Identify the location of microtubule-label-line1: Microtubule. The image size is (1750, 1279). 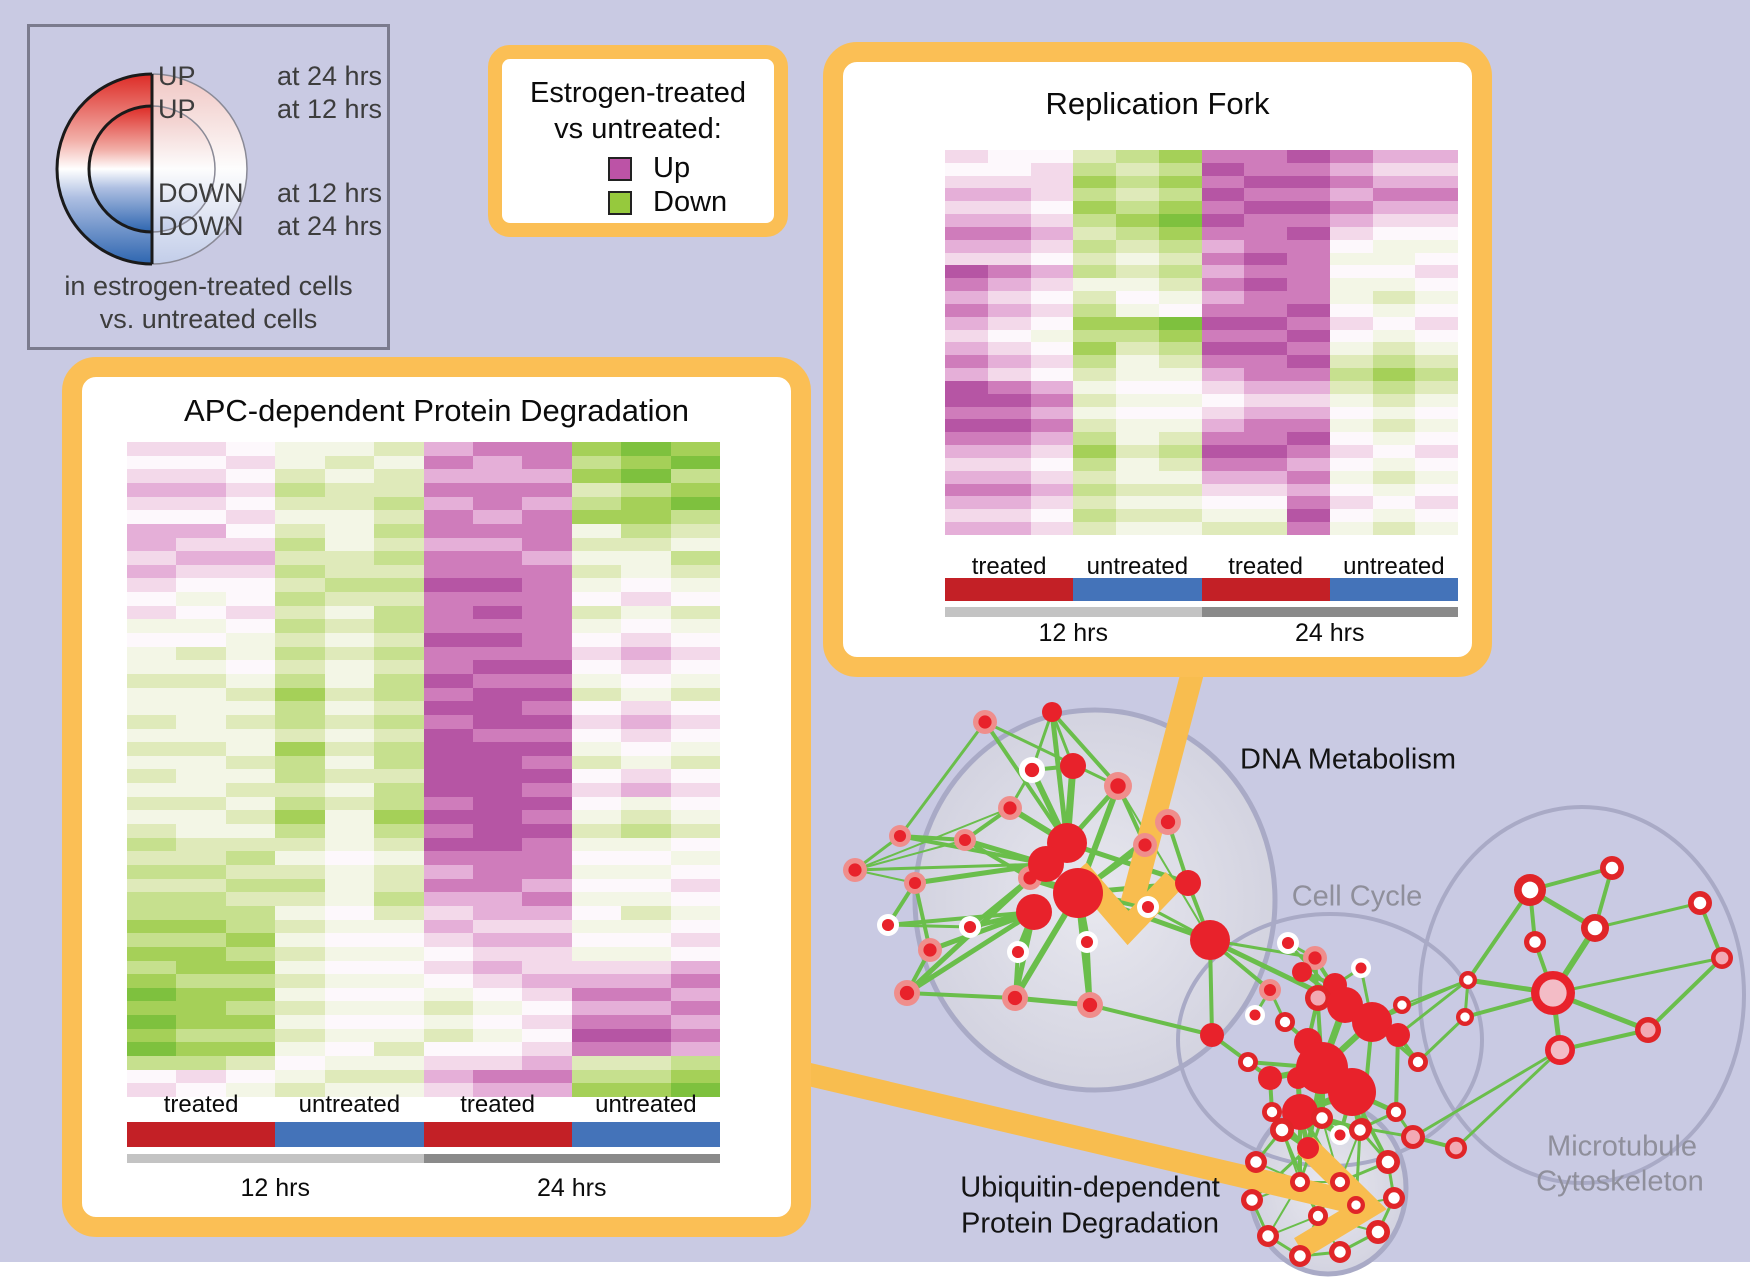
(1622, 1146).